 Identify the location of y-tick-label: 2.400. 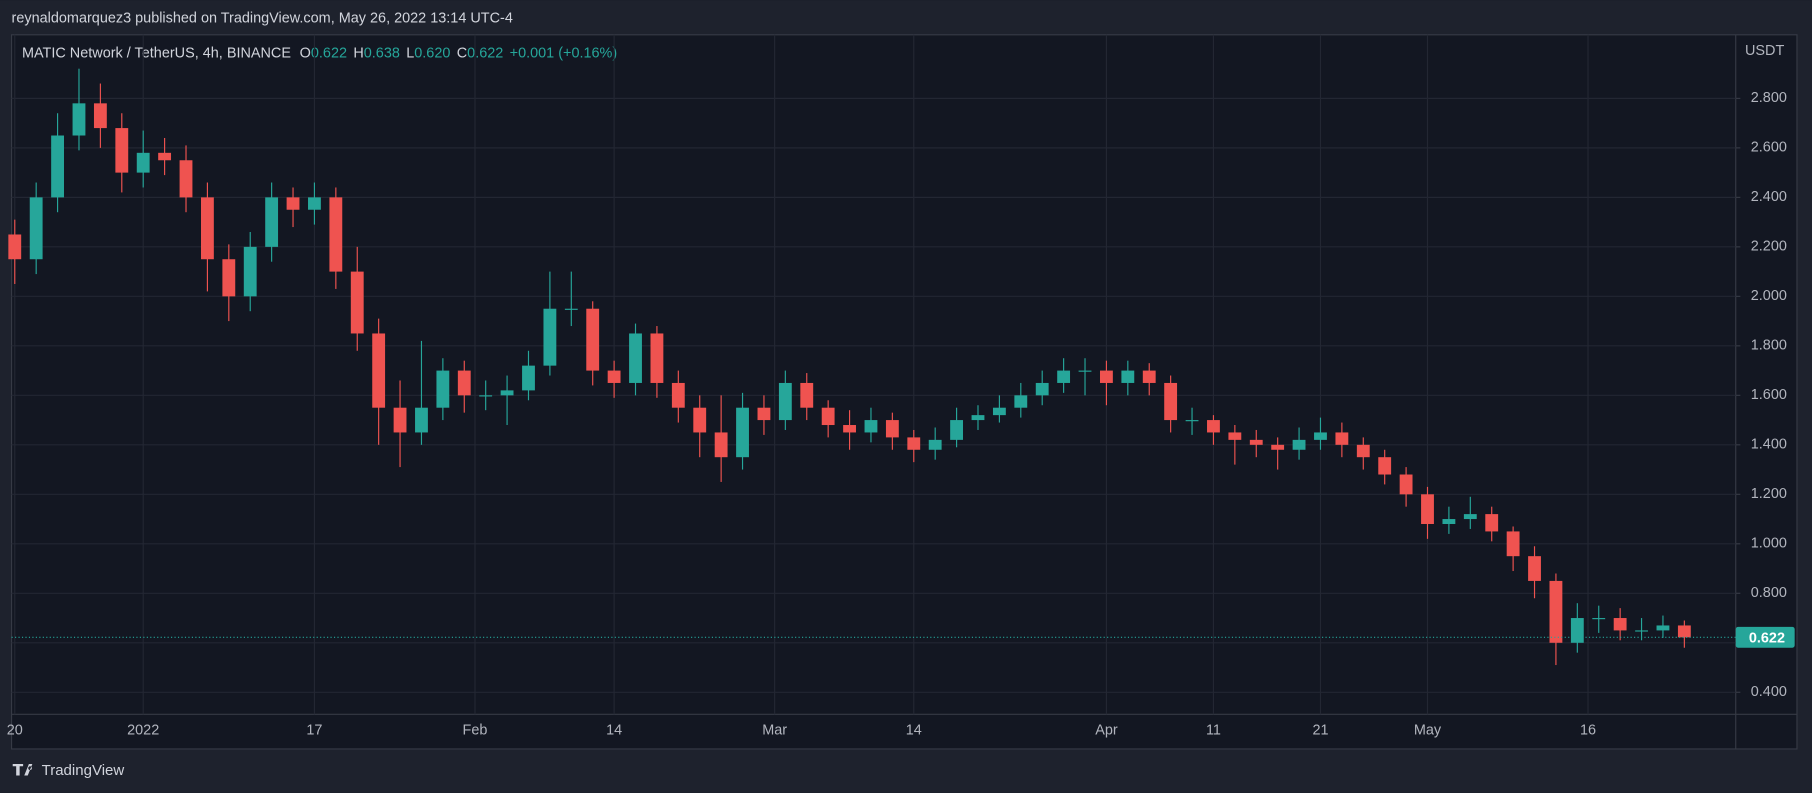
(1769, 197).